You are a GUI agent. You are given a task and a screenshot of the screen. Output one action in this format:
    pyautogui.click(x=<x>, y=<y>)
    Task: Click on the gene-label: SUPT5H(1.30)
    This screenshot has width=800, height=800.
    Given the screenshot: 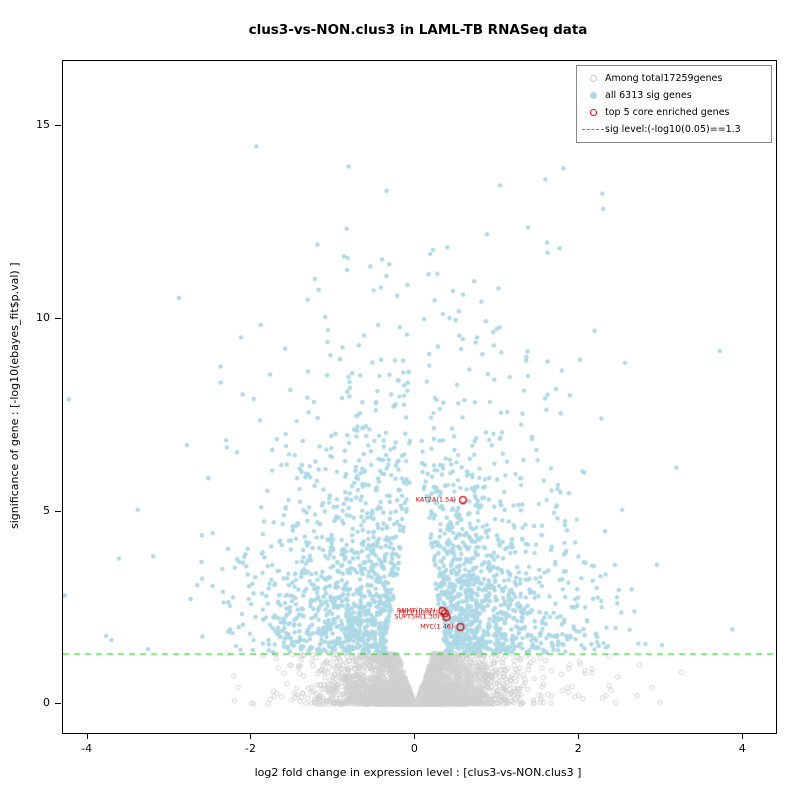 What is the action you would take?
    pyautogui.click(x=417, y=616)
    